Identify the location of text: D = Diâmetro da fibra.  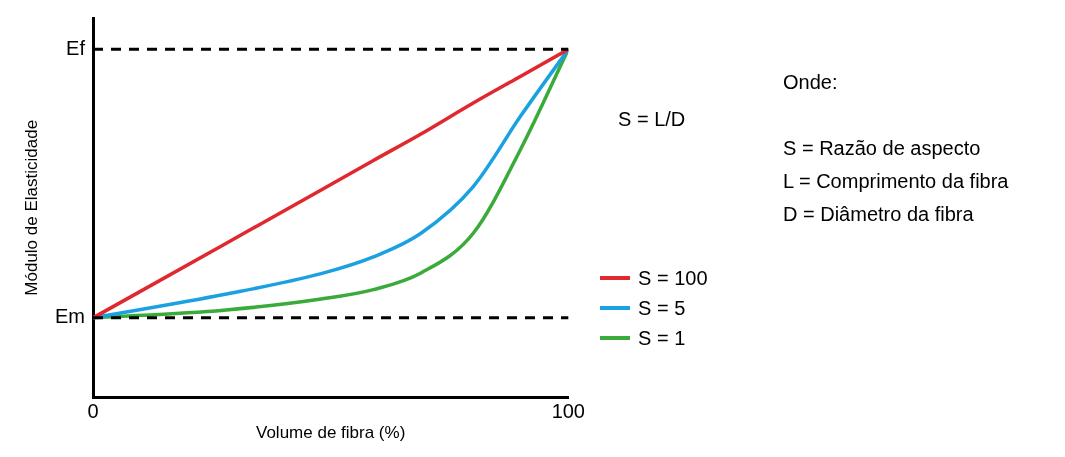
(879, 214).